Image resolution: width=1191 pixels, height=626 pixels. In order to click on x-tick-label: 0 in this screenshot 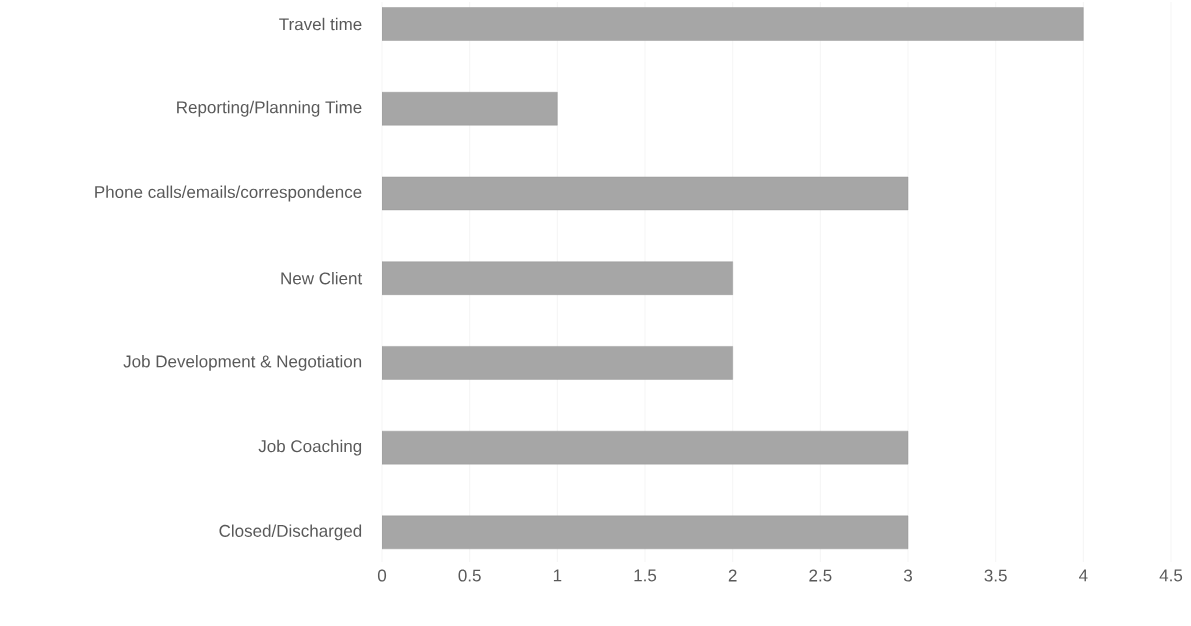, I will do `click(382, 575)`.